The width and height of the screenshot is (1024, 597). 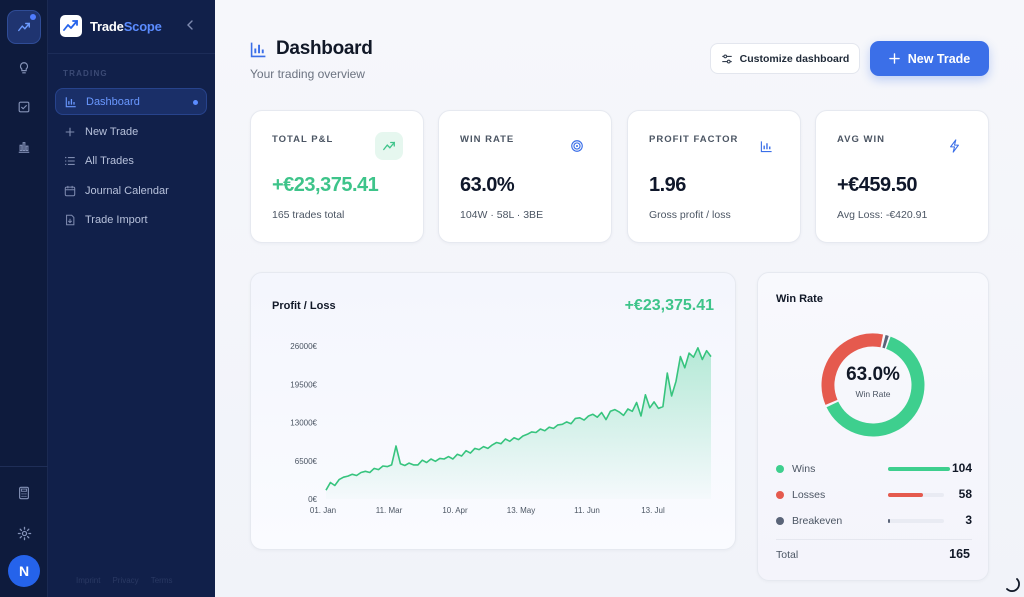 I want to click on kpi-subtext: 165 trades total, so click(x=308, y=215).